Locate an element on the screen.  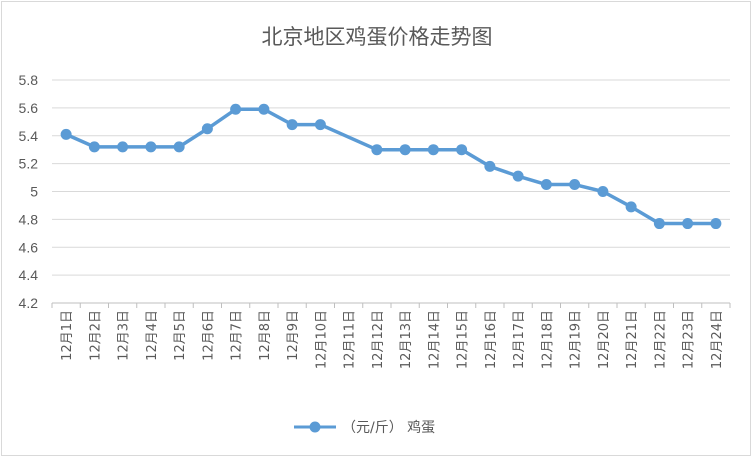
x-tick-label: 12月3日 is located at coordinates (124, 335).